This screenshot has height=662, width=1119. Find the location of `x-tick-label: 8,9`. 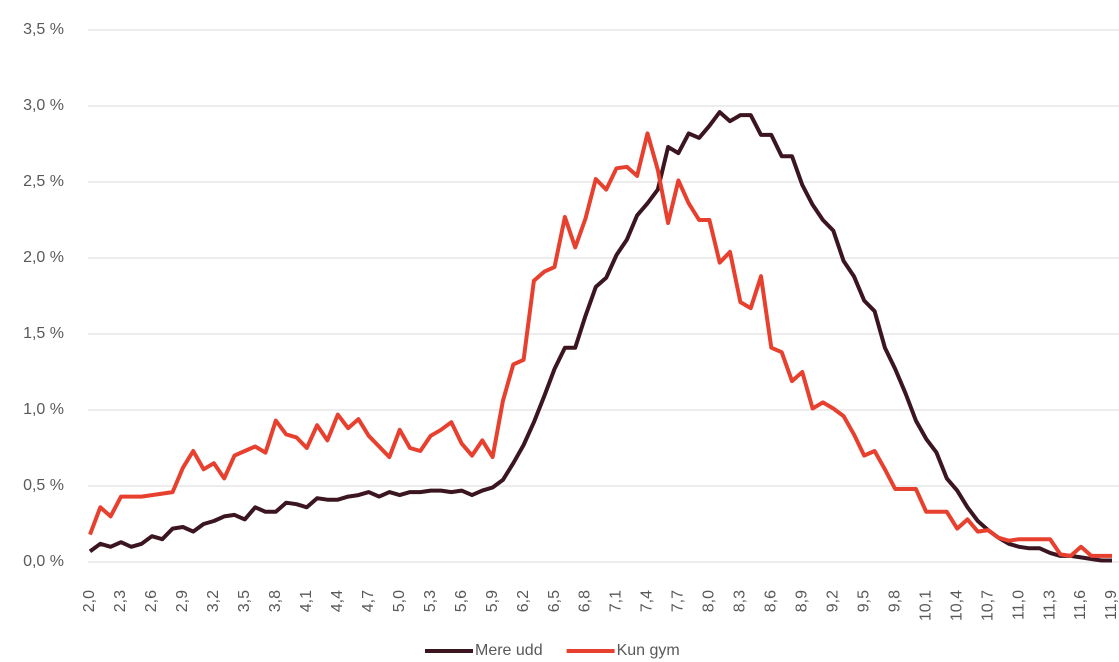

x-tick-label: 8,9 is located at coordinates (802, 601).